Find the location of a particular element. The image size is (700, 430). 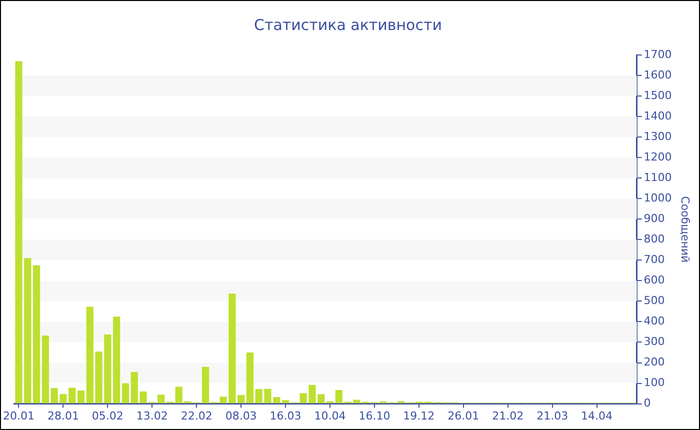

chart-title: Статистика активности is located at coordinates (348, 25).